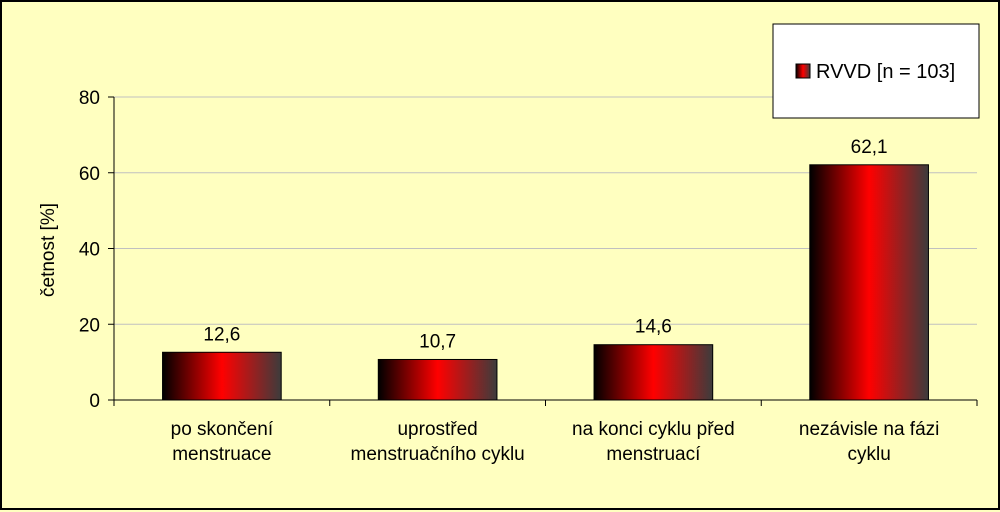 Image resolution: width=1000 pixels, height=512 pixels. What do you see at coordinates (48, 250) in the screenshot?
I see `y-axis-title: četnost [%]` at bounding box center [48, 250].